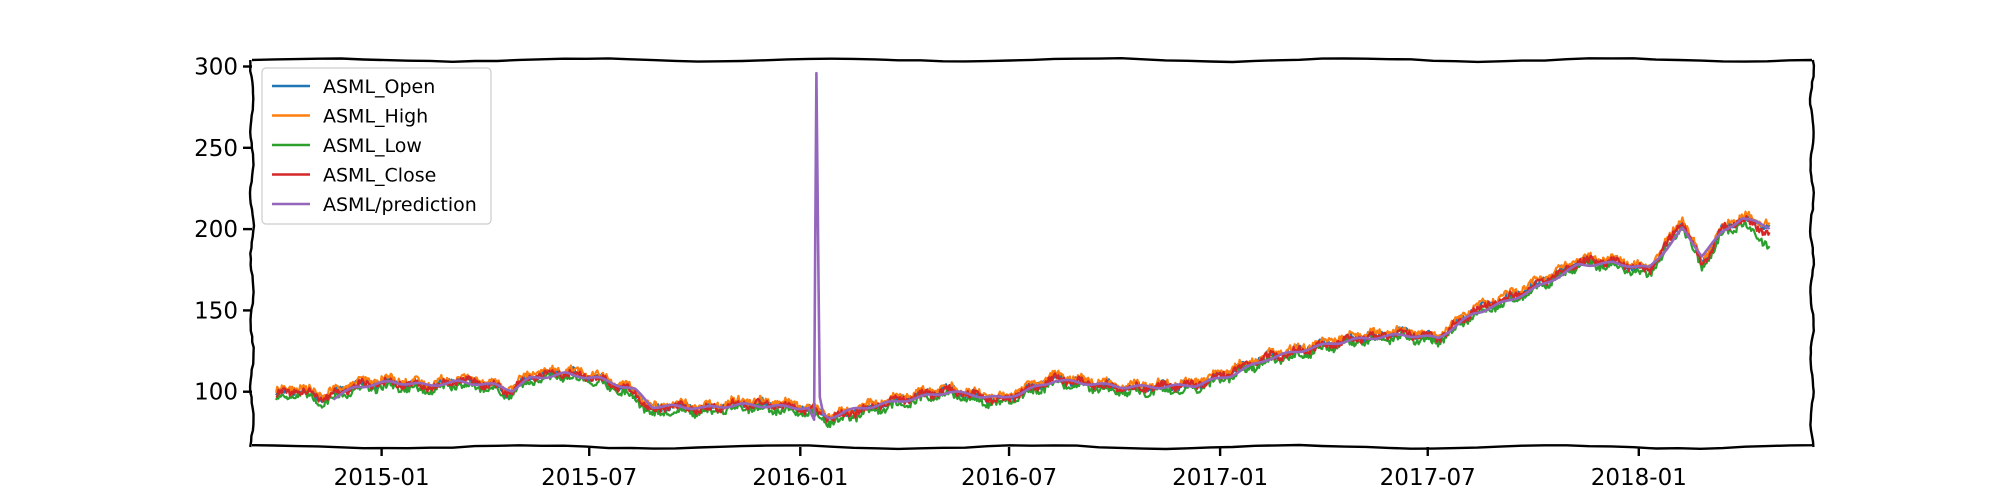 The image size is (2000, 500). I want to click on x-tick-label: 2017-01, so click(1220, 478).